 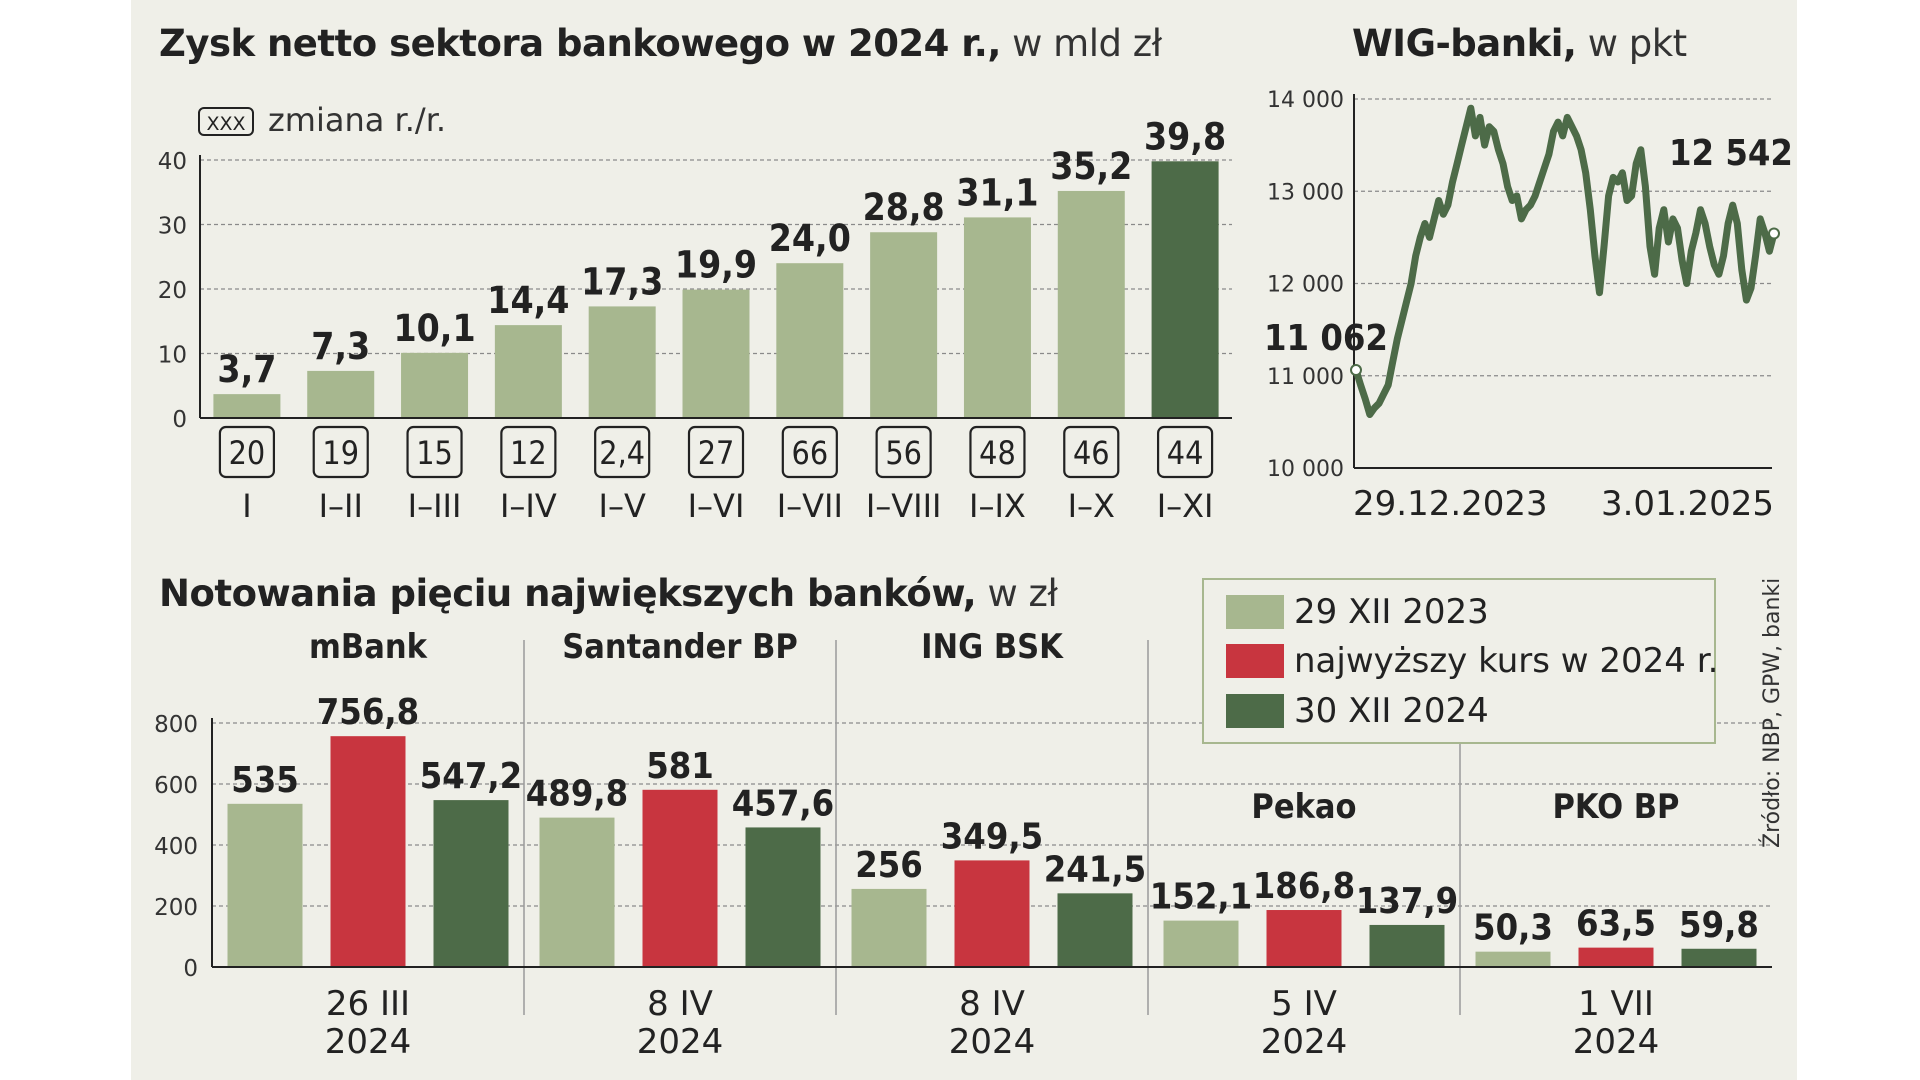 What do you see at coordinates (1513, 928) in the screenshot?
I see `stocks-value-label: 50,3` at bounding box center [1513, 928].